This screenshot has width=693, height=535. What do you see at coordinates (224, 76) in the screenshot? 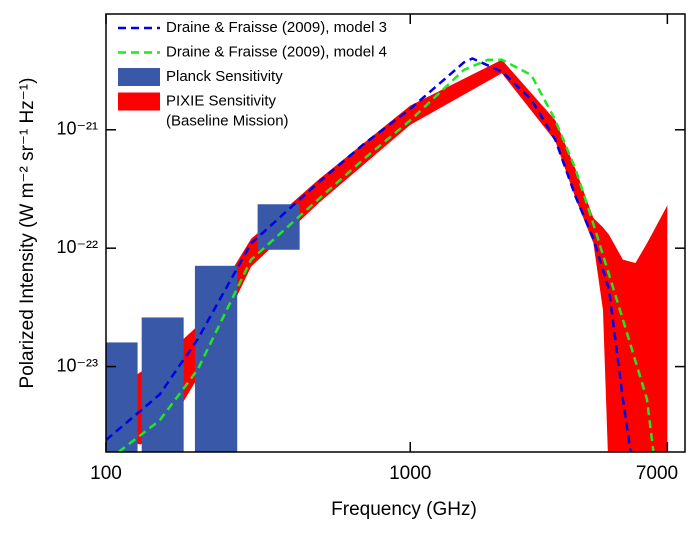
I see `legend-label: Planck Sensitivity` at bounding box center [224, 76].